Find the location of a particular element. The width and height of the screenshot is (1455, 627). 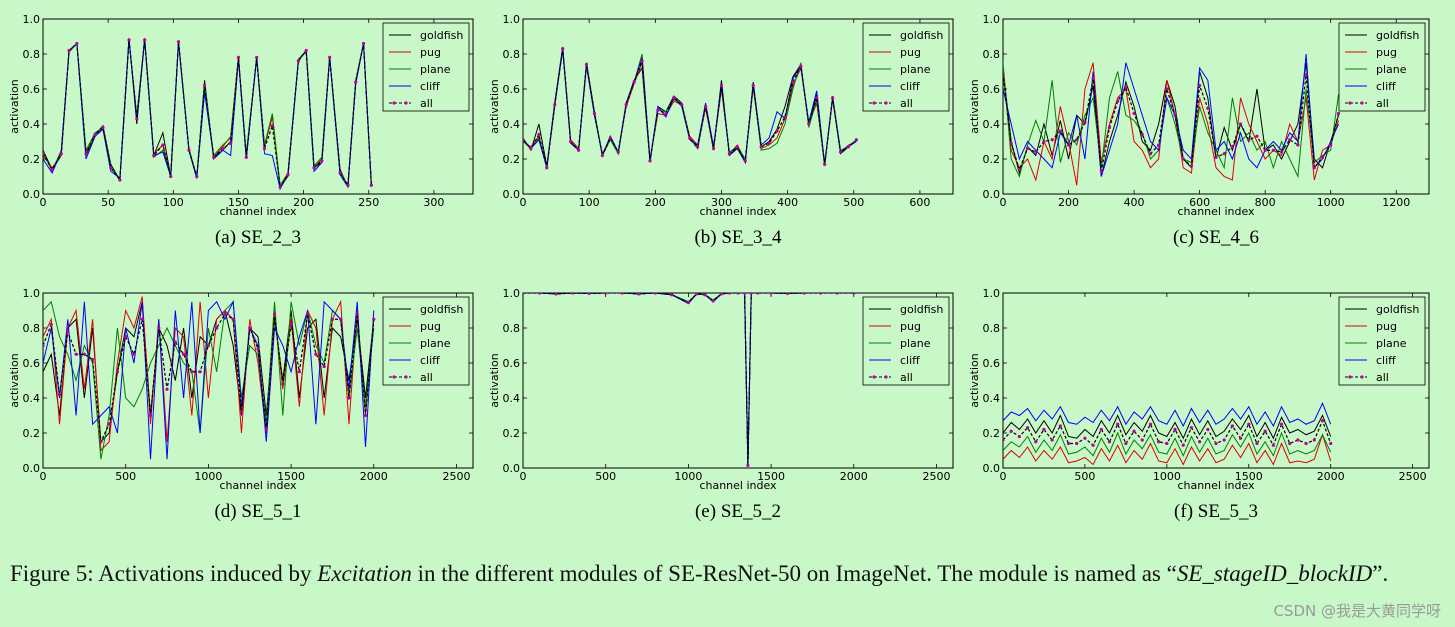

legend-label-plane: plane is located at coordinates (435, 69).